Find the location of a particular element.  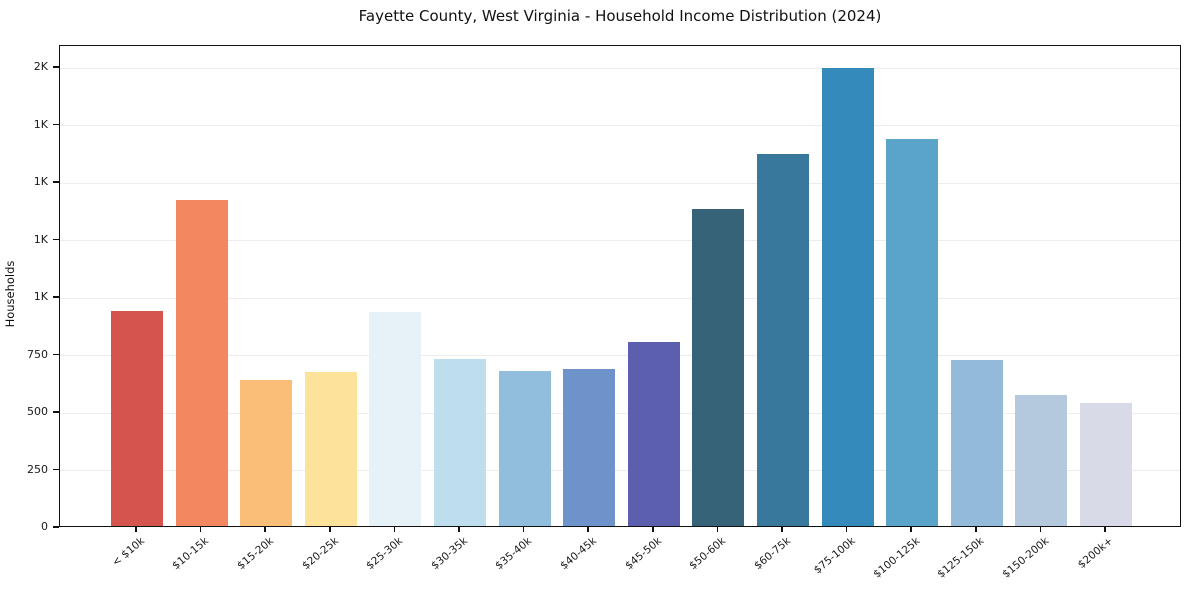

bar-15-20k is located at coordinates (266, 453).